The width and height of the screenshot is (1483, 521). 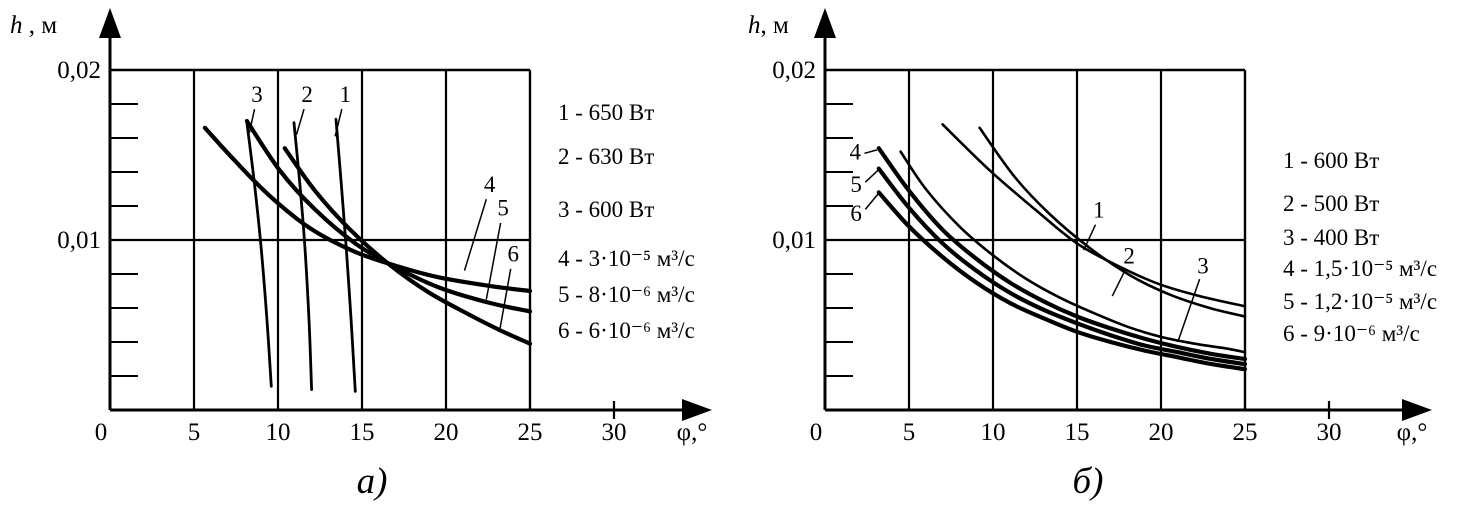 I want to click on legend-item: 1 - 600 Вт, so click(x=1331, y=160).